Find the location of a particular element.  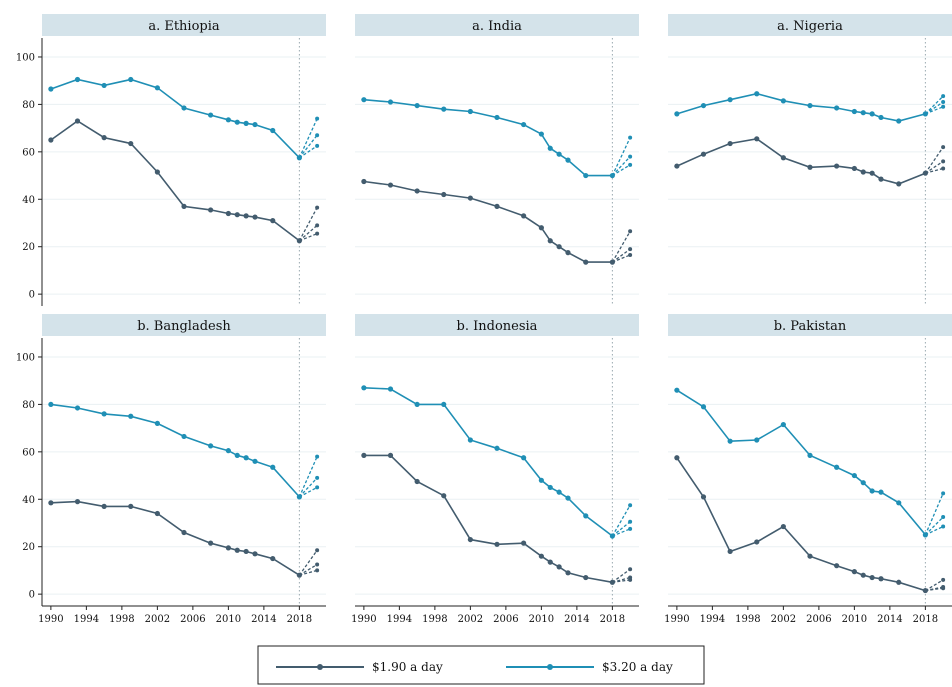

panel-title: a. India is located at coordinates (497, 26).